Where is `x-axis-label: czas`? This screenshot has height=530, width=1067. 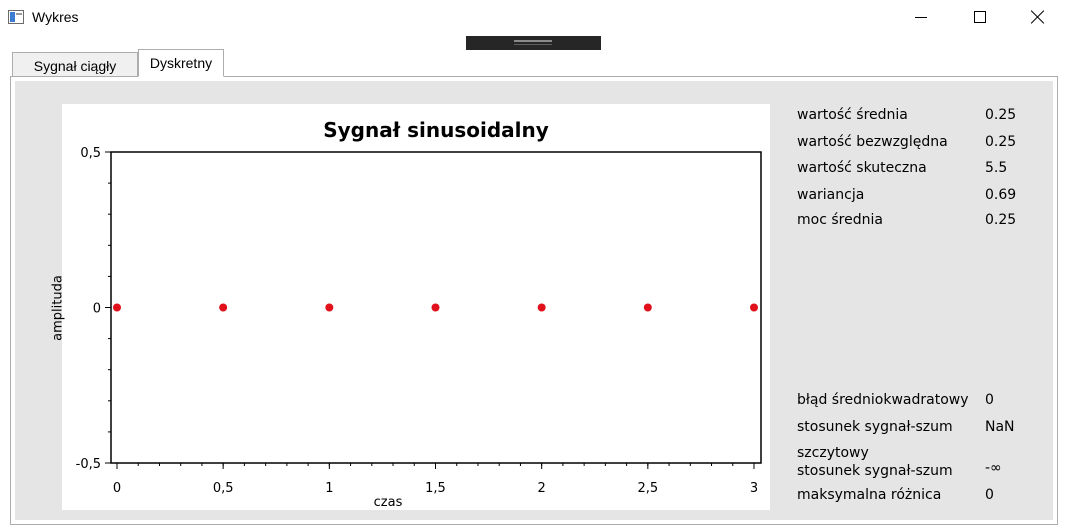 x-axis-label: czas is located at coordinates (388, 502).